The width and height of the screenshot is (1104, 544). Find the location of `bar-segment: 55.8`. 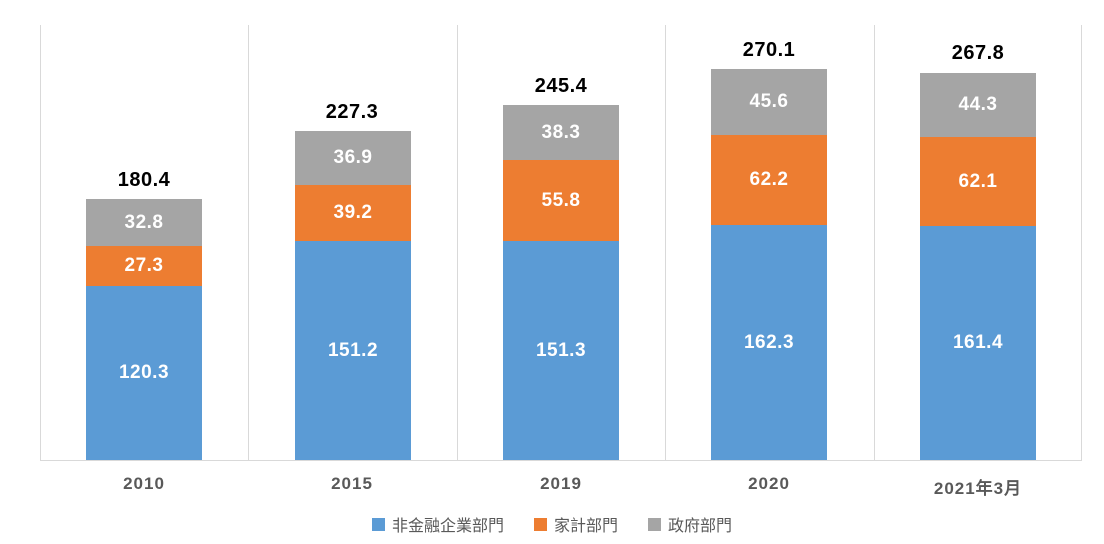

bar-segment: 55.8 is located at coordinates (561, 201).